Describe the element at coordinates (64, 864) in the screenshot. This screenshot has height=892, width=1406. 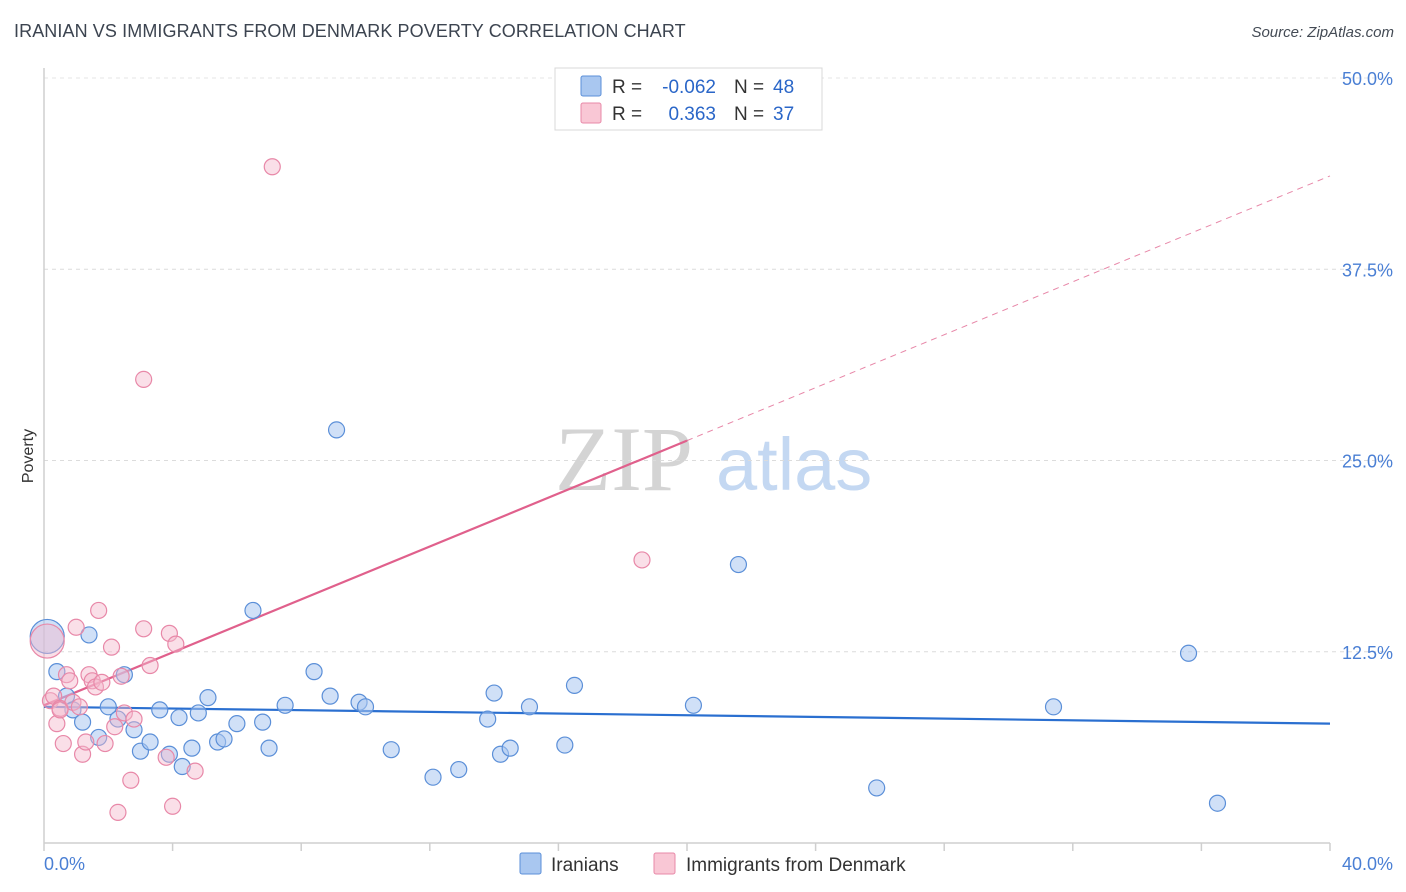
I see `x-tick-label-0: 0.0%` at that location.